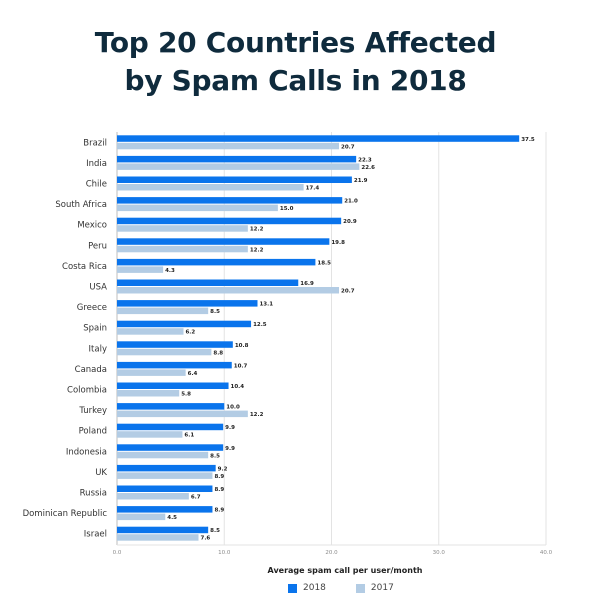 The width and height of the screenshot is (591, 597). Describe the element at coordinates (158, 537) in the screenshot. I see `bar-2017-israel` at that location.